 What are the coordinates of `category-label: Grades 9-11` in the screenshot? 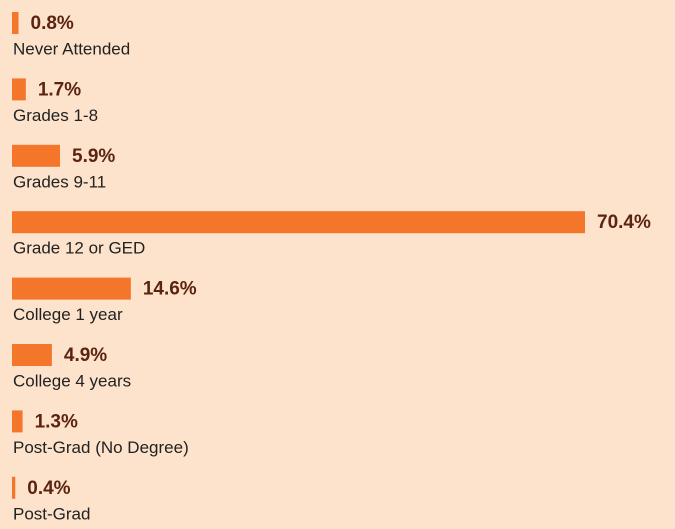 It's located at (59, 181).